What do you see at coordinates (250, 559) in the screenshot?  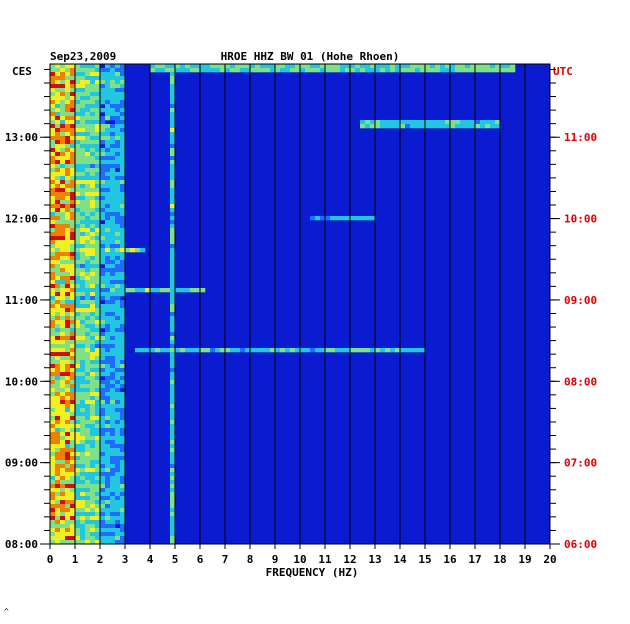 I see `x-tick-label: 8` at bounding box center [250, 559].